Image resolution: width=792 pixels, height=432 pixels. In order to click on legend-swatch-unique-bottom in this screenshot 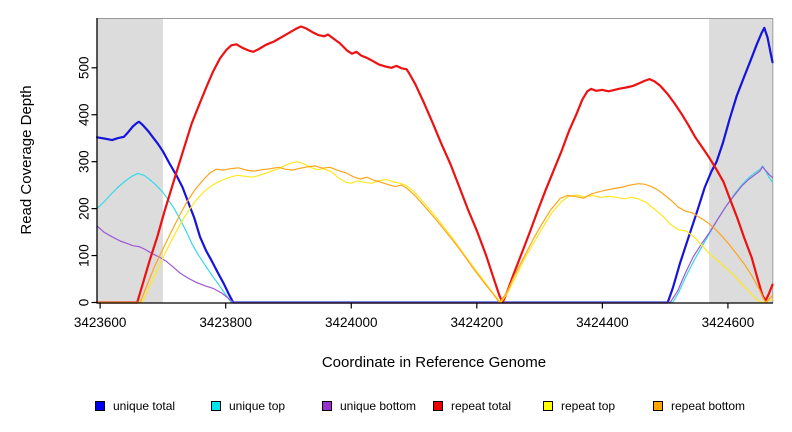, I will do `click(327, 406)`.